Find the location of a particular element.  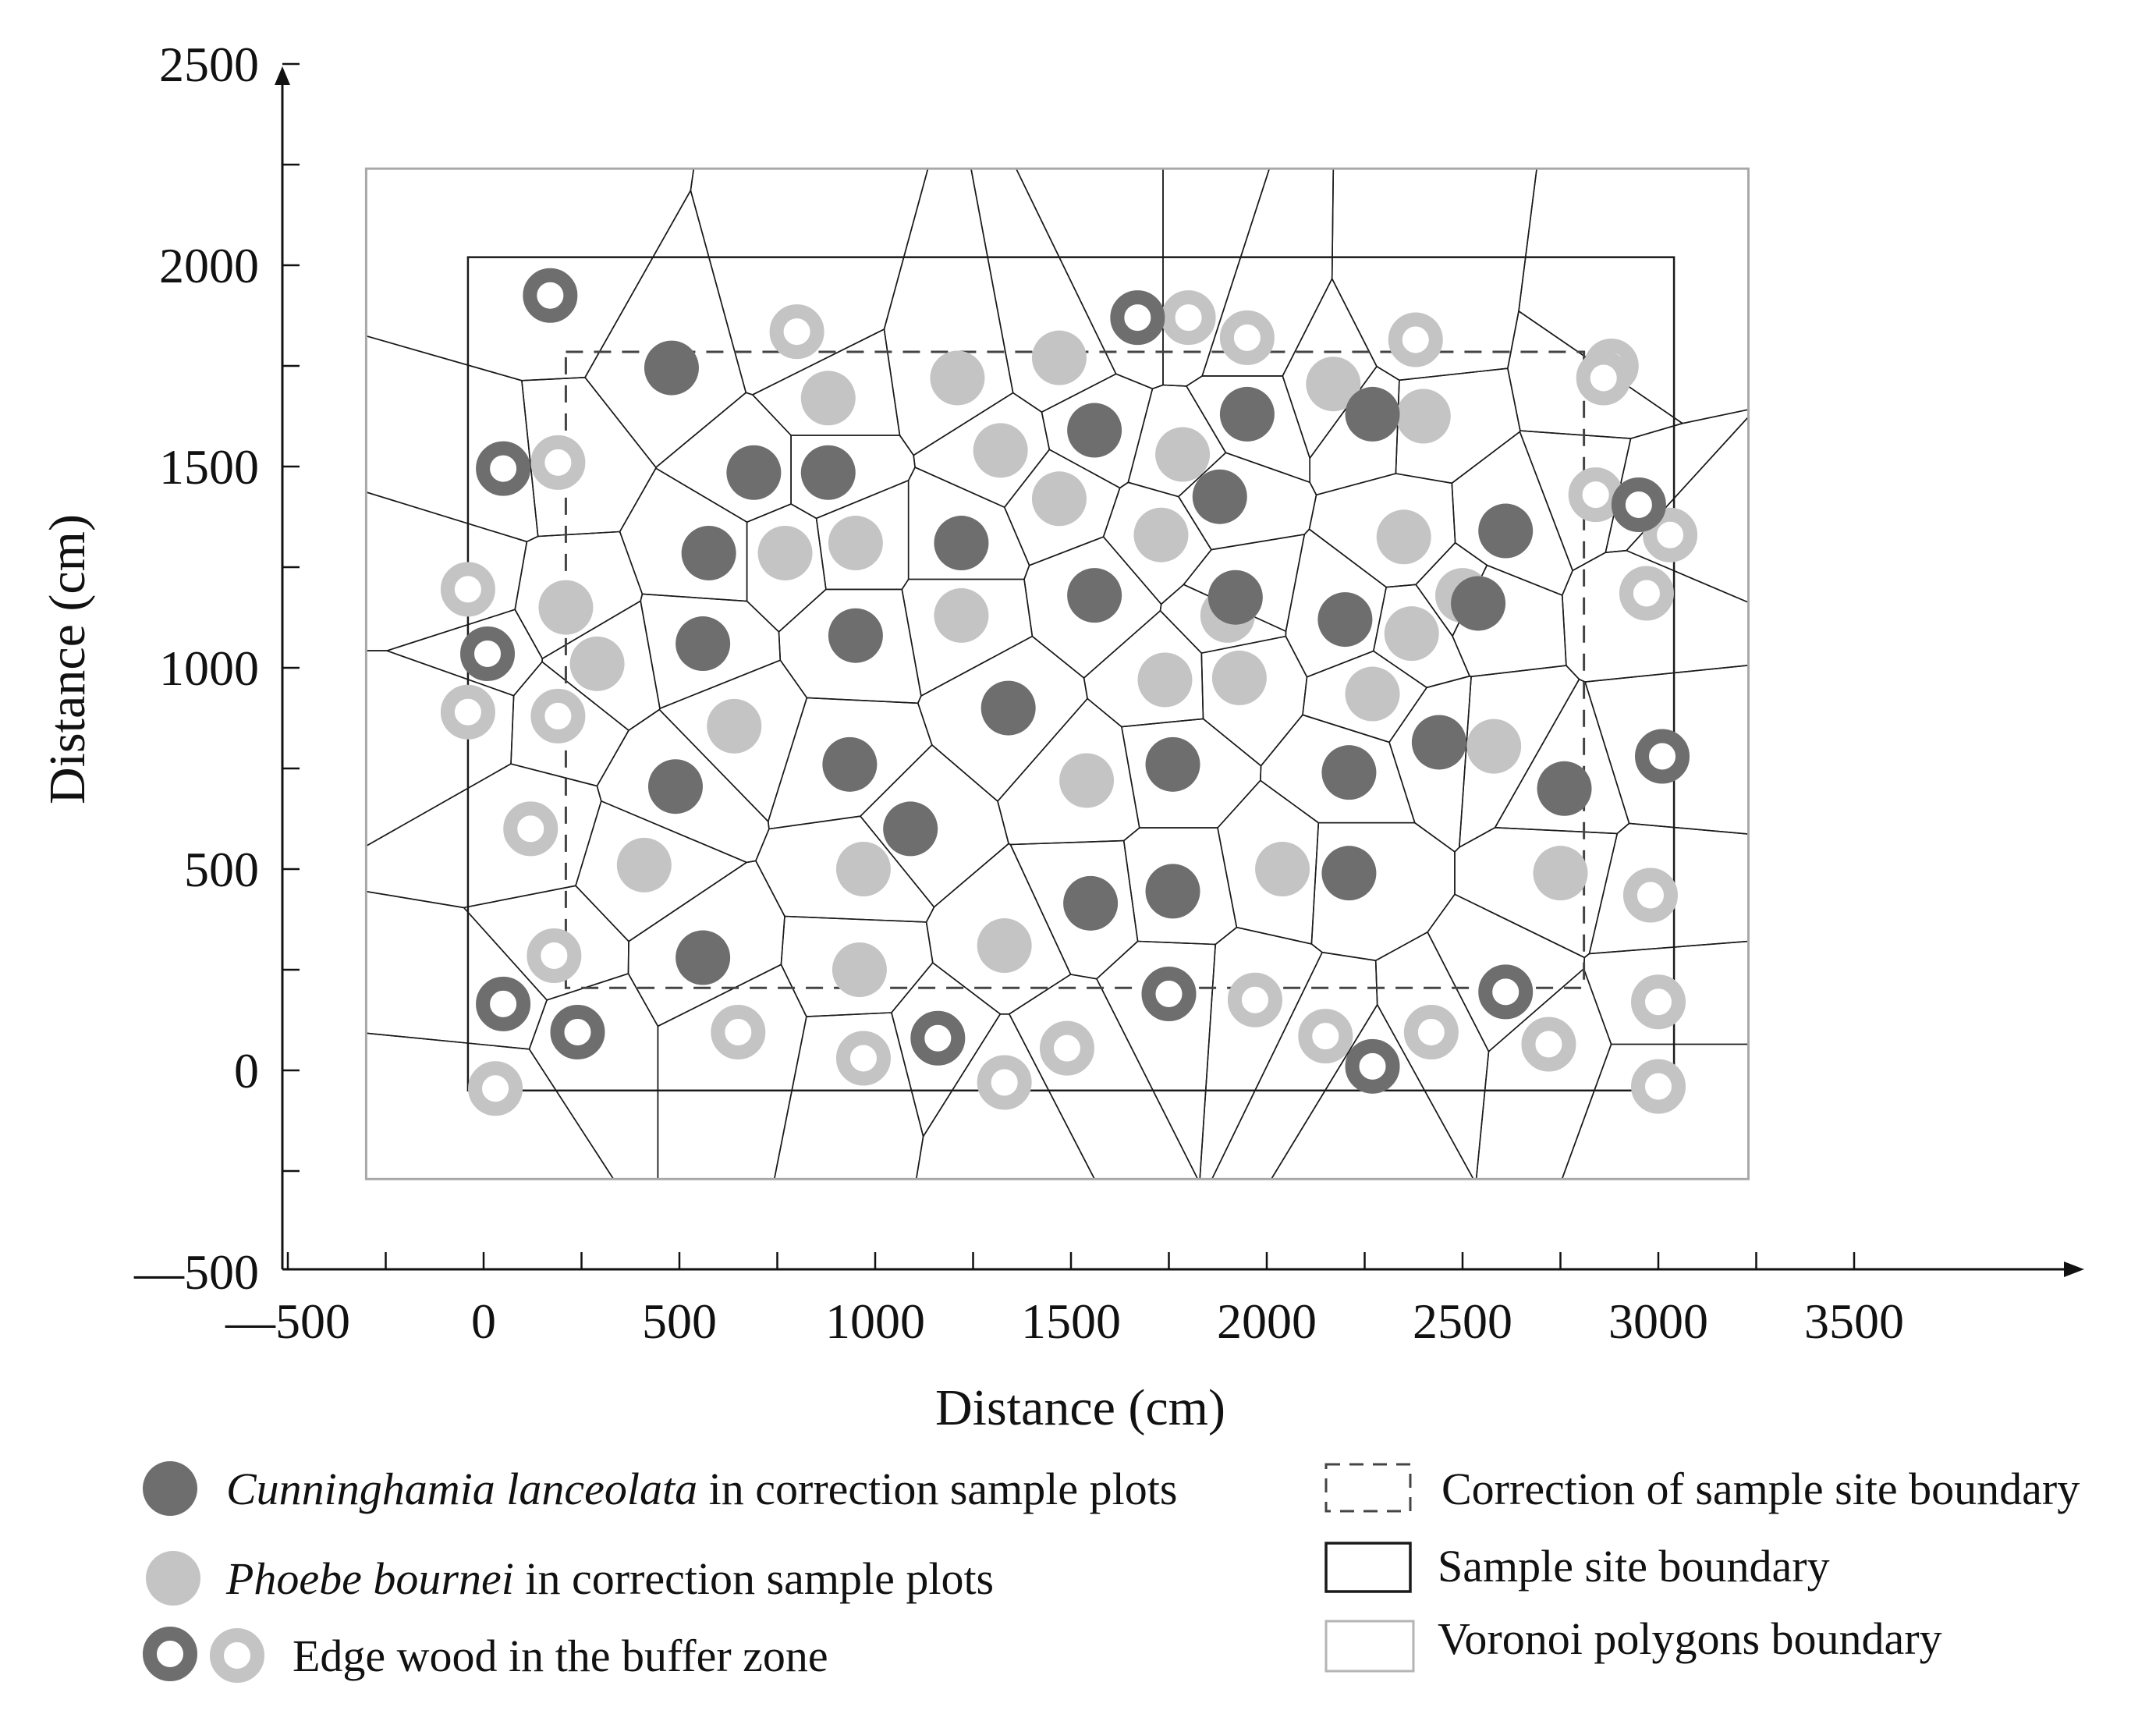

legend-label-voronoi: Voronoi polygons boundary is located at coordinates (1690, 1639).